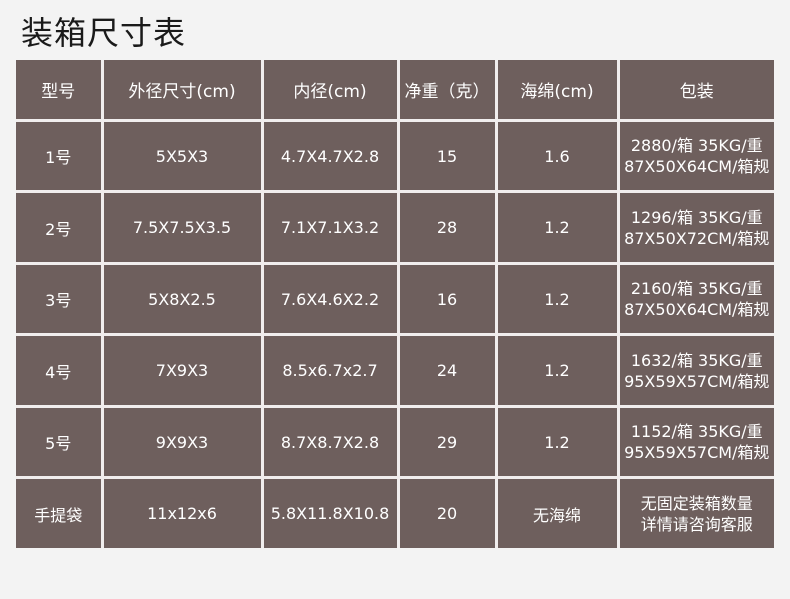 The width and height of the screenshot is (790, 599). Describe the element at coordinates (182, 442) in the screenshot. I see `cell-outer-size: 9X9X3` at that location.